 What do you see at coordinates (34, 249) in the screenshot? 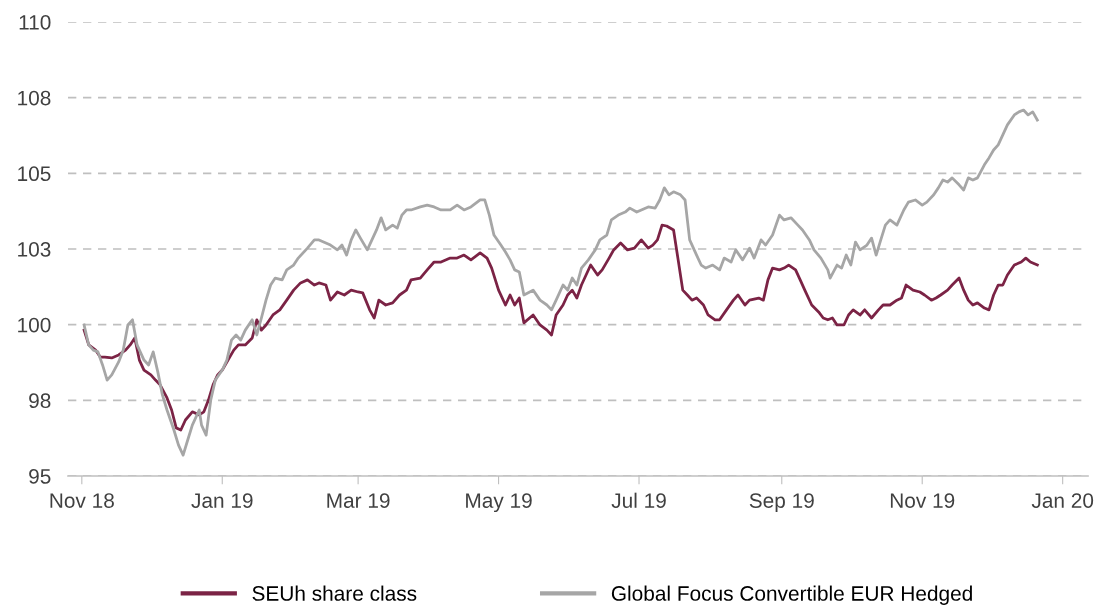
I see `y-tick-label: 103` at bounding box center [34, 249].